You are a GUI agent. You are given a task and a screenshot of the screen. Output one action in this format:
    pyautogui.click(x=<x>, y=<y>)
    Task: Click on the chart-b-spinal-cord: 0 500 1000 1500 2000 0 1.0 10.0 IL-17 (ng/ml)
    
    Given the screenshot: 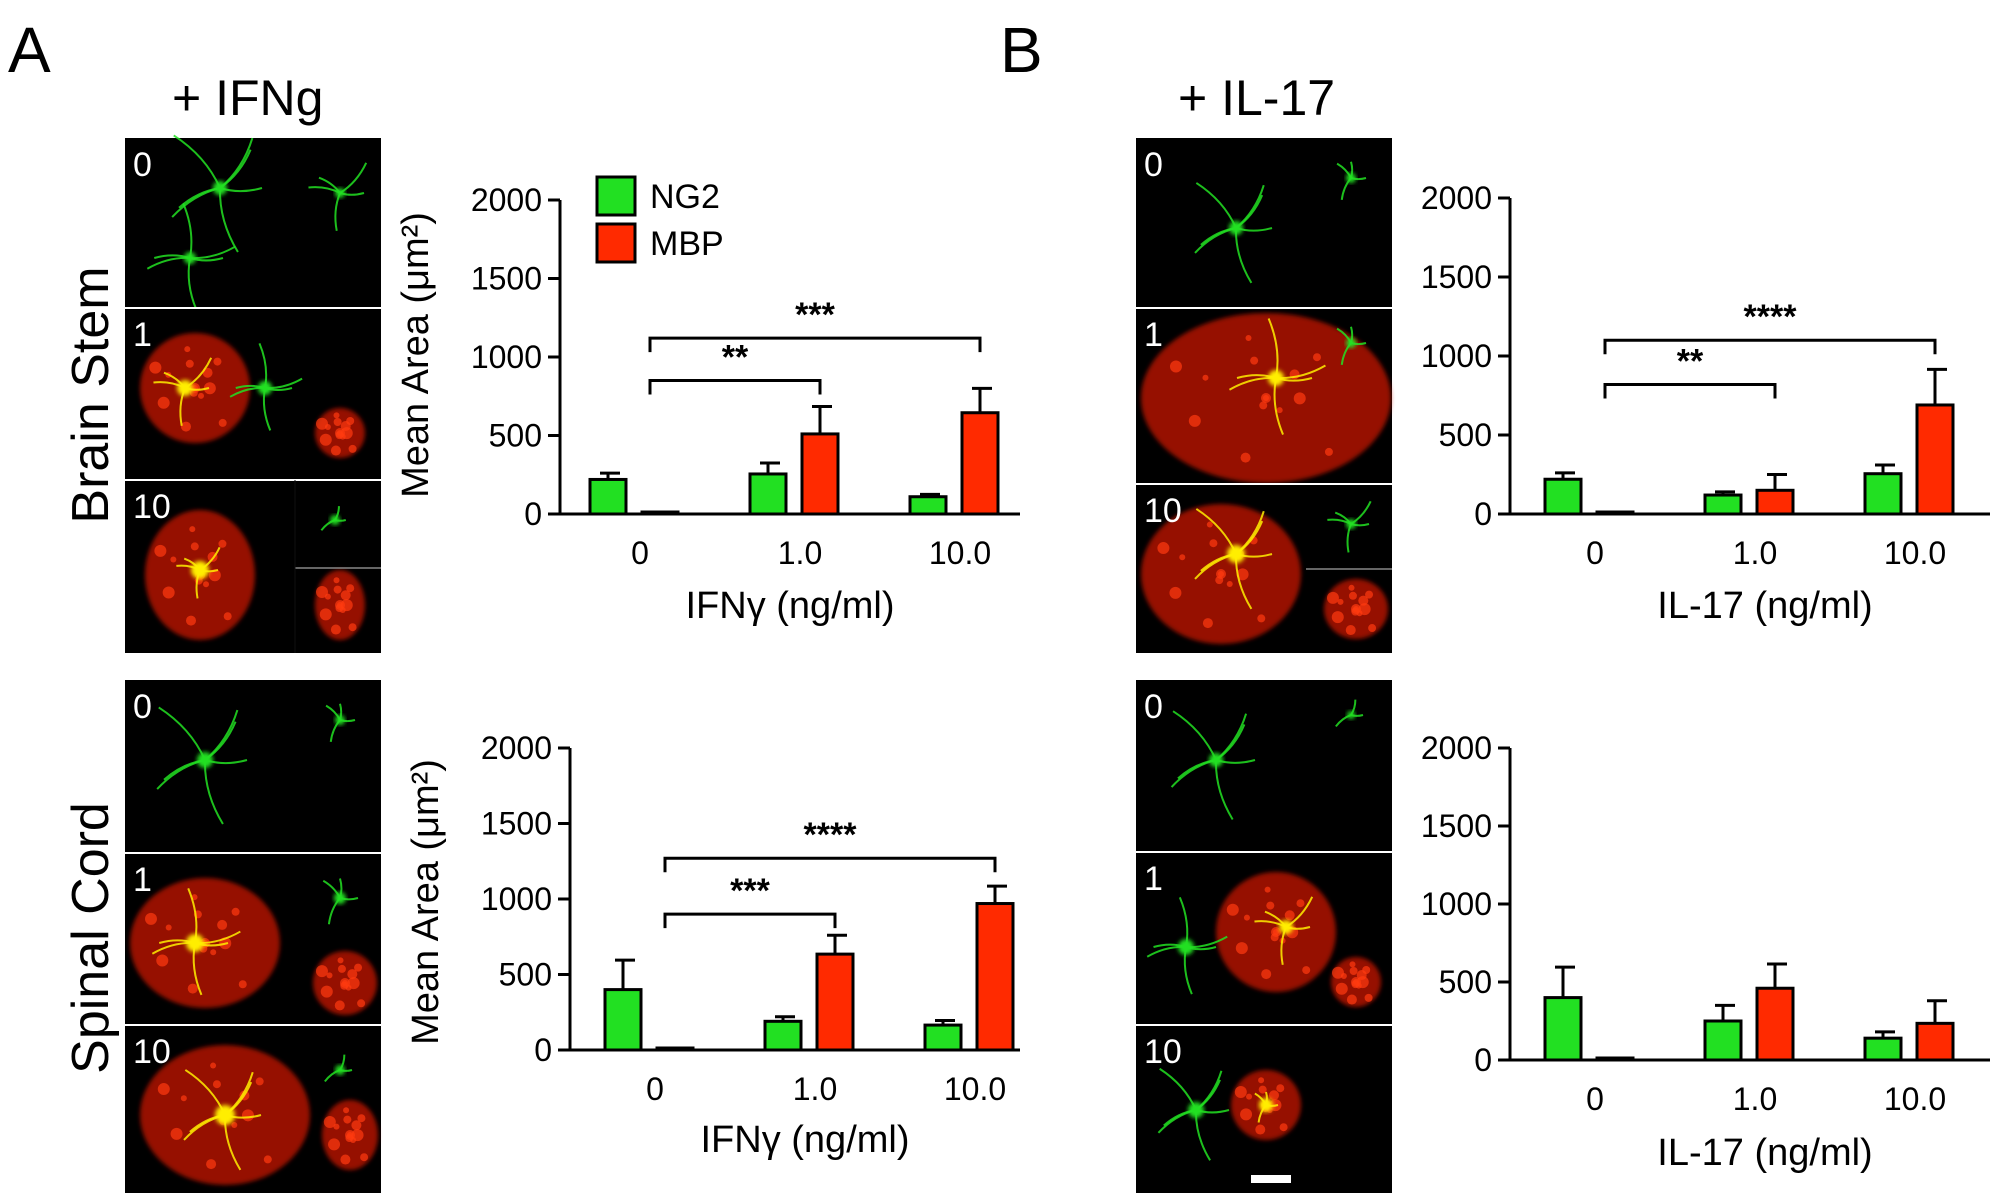 What is the action you would take?
    pyautogui.click(x=1705, y=952)
    